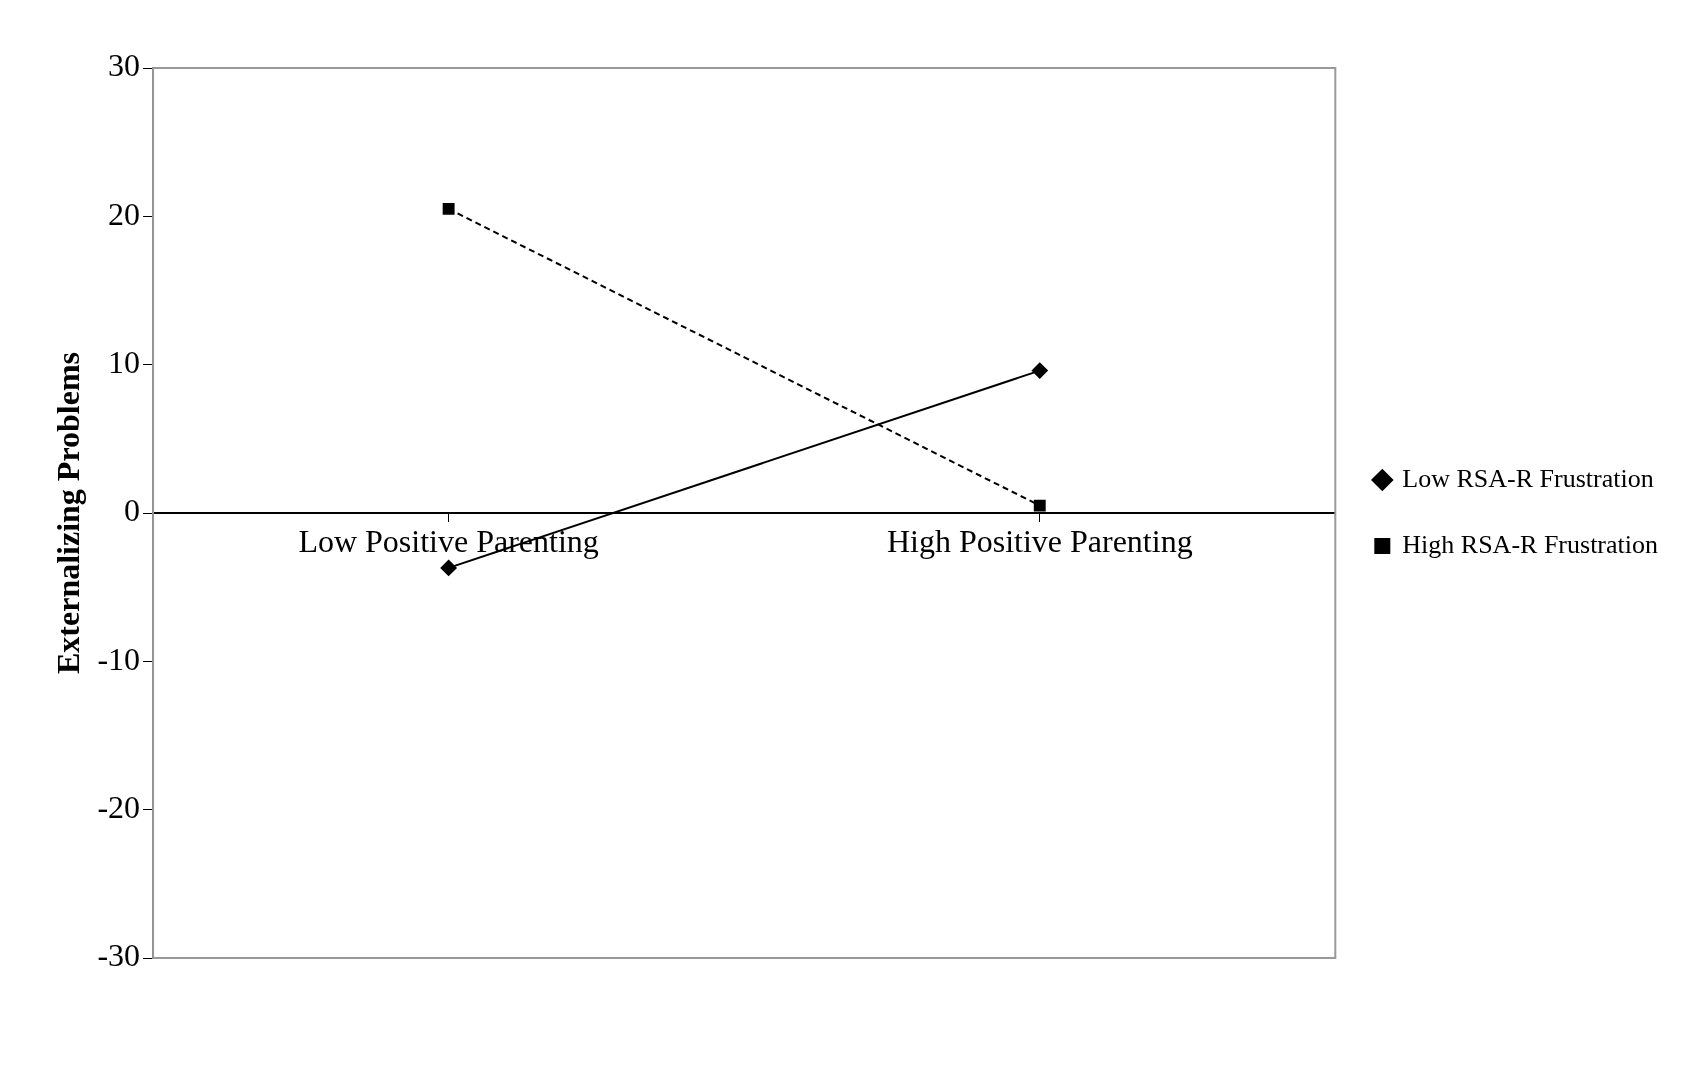  What do you see at coordinates (119, 658) in the screenshot?
I see `y-tick-label: -10` at bounding box center [119, 658].